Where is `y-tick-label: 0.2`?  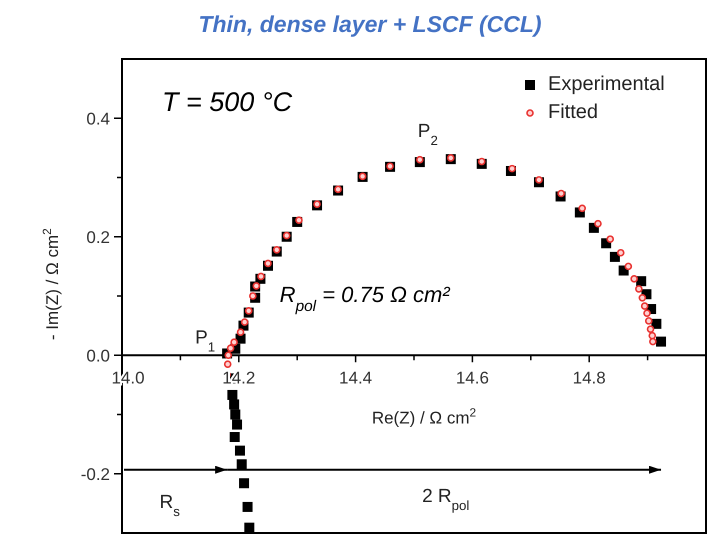 y-tick-label: 0.2 is located at coordinates (98, 237).